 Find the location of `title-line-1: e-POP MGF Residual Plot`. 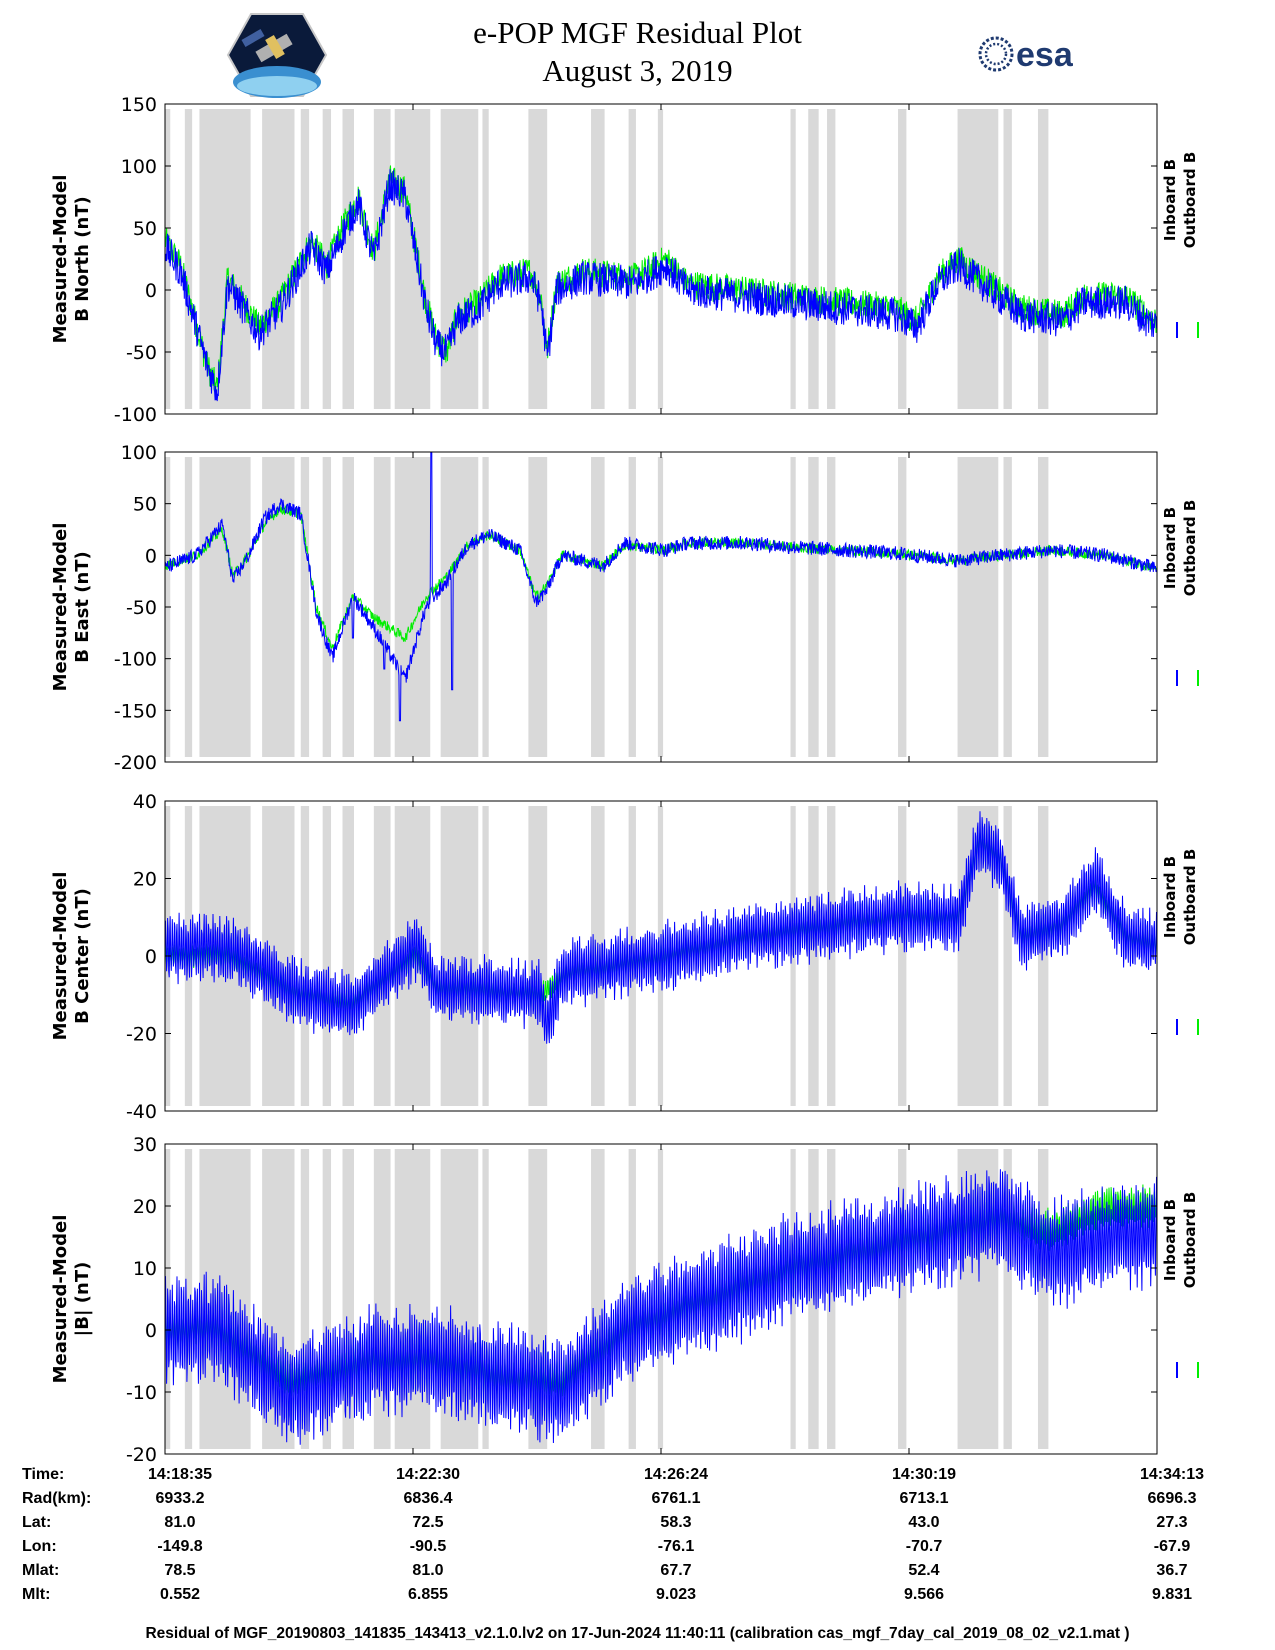

title-line-1: e-POP MGF Residual Plot is located at coordinates (637, 32).